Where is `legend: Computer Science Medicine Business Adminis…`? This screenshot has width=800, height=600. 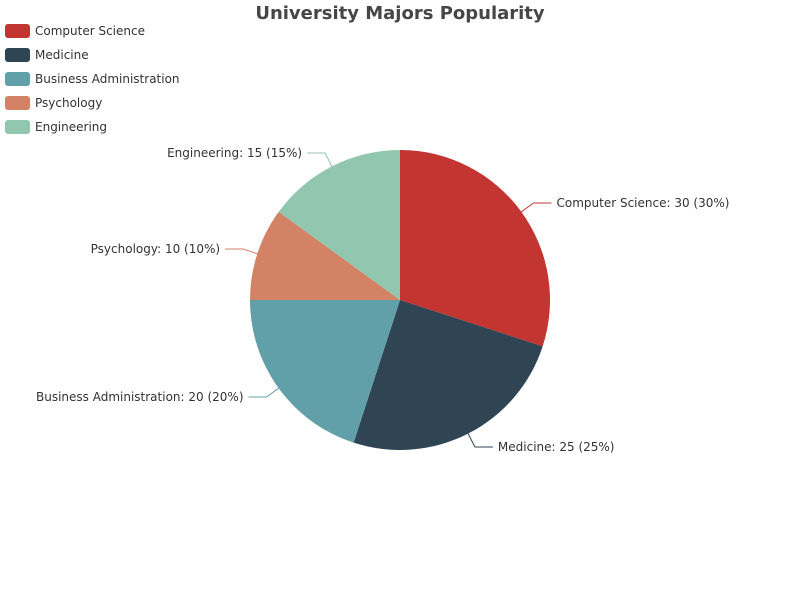 legend: Computer Science Medicine Business Adminis… is located at coordinates (92, 79).